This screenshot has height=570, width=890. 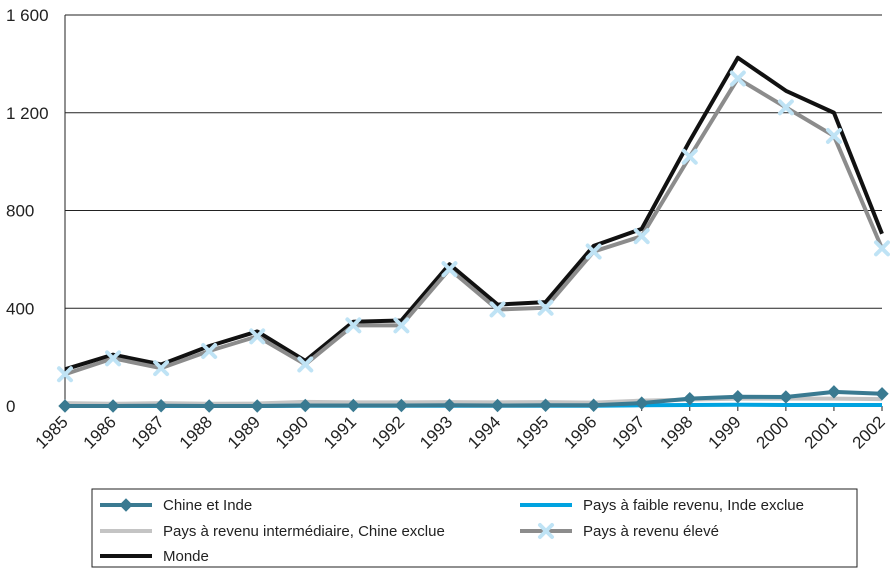 What do you see at coordinates (693, 505) in the screenshot?
I see `legend-label: Pays à faible revenu, Inde exclue` at bounding box center [693, 505].